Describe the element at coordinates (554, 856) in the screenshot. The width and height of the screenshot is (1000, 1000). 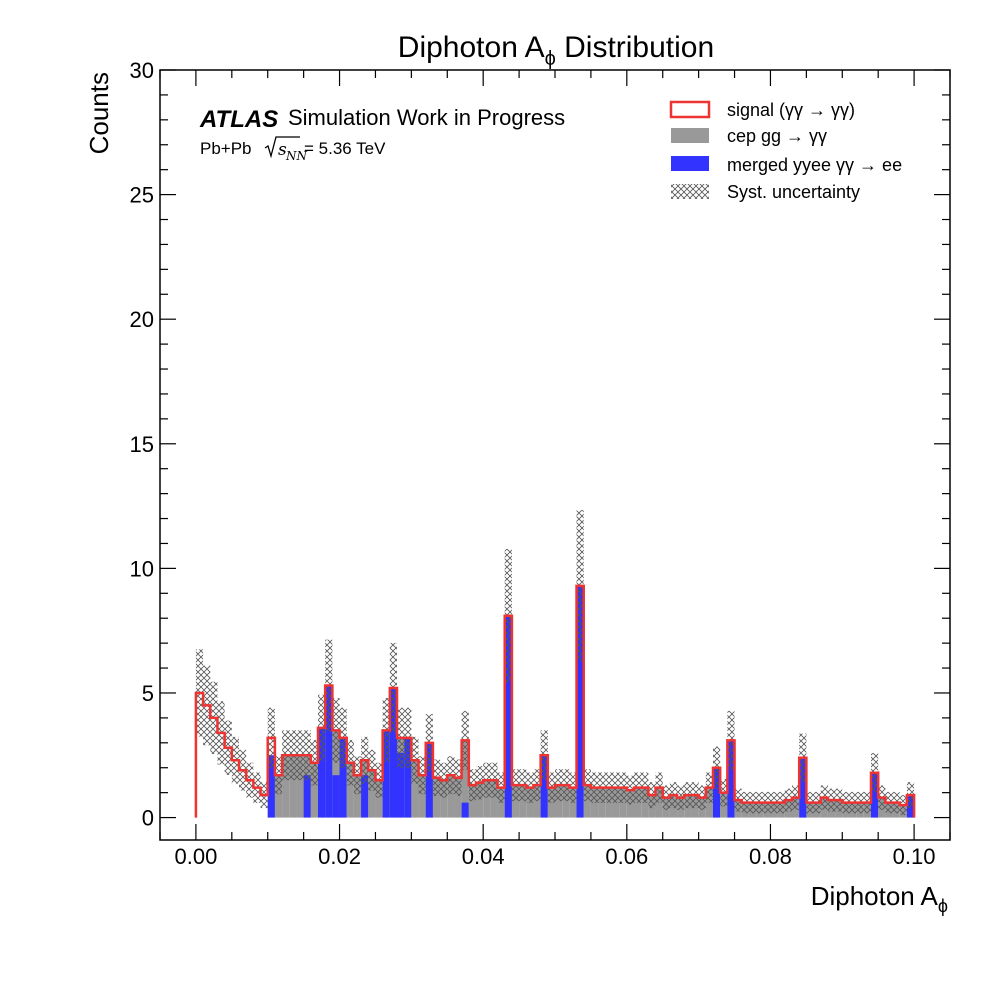
I see `x-tick-labels: 0.00 0.02 0.04 0.06 0.08 0.10` at that location.